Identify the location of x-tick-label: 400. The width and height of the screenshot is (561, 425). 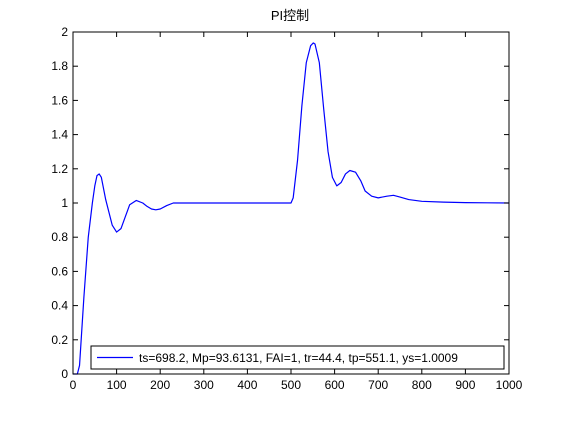
(247, 385).